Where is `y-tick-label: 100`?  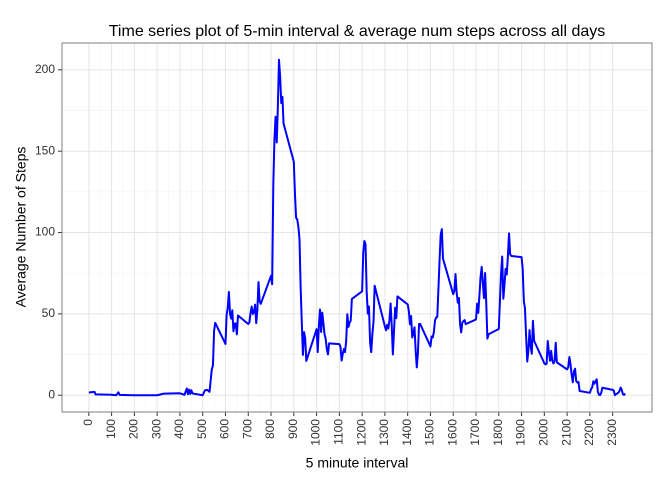
y-tick-label: 100 is located at coordinates (45, 232).